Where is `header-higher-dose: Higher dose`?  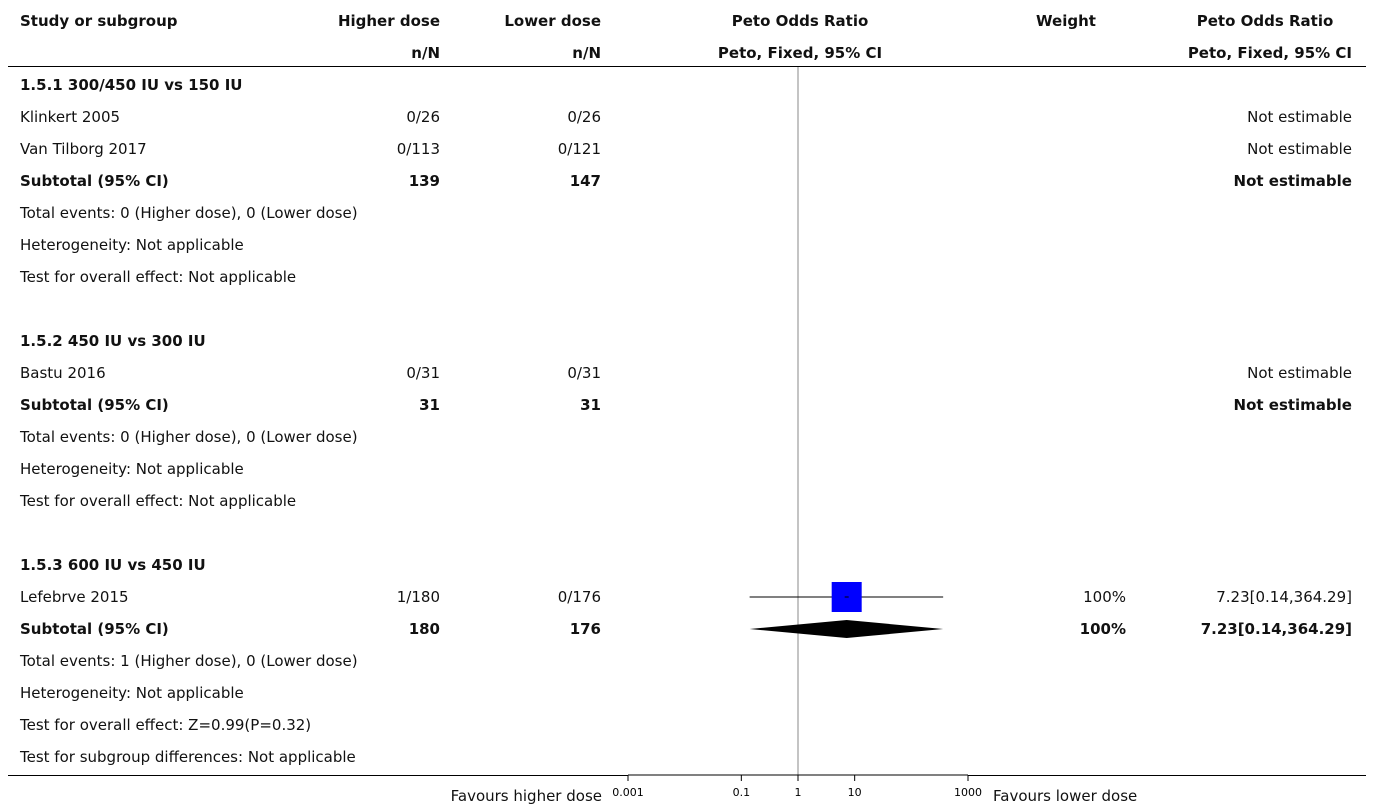
header-higher-dose: Higher dose is located at coordinates (388, 21).